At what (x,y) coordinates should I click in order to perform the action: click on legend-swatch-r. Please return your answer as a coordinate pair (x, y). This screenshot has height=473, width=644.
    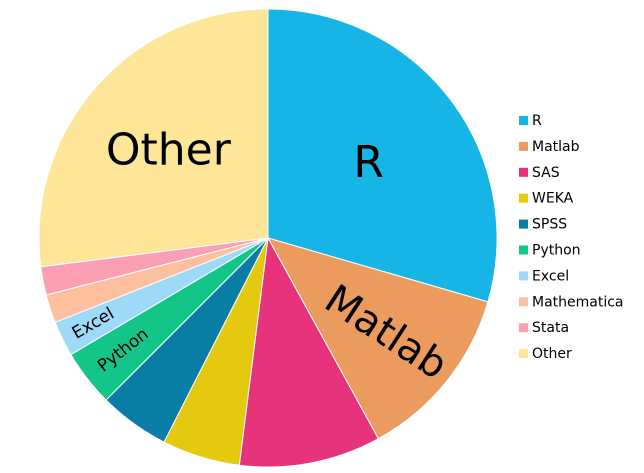
    Looking at the image, I should click on (523, 120).